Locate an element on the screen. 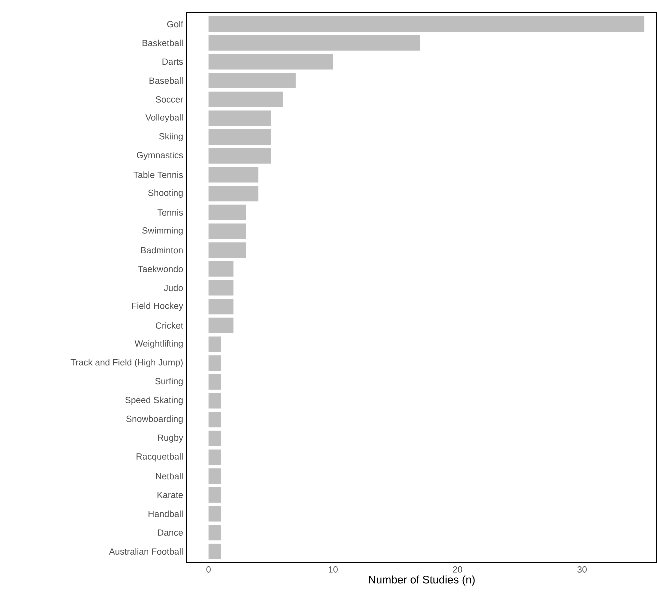 The width and height of the screenshot is (657, 603). y-tick-label: Darts is located at coordinates (173, 62).